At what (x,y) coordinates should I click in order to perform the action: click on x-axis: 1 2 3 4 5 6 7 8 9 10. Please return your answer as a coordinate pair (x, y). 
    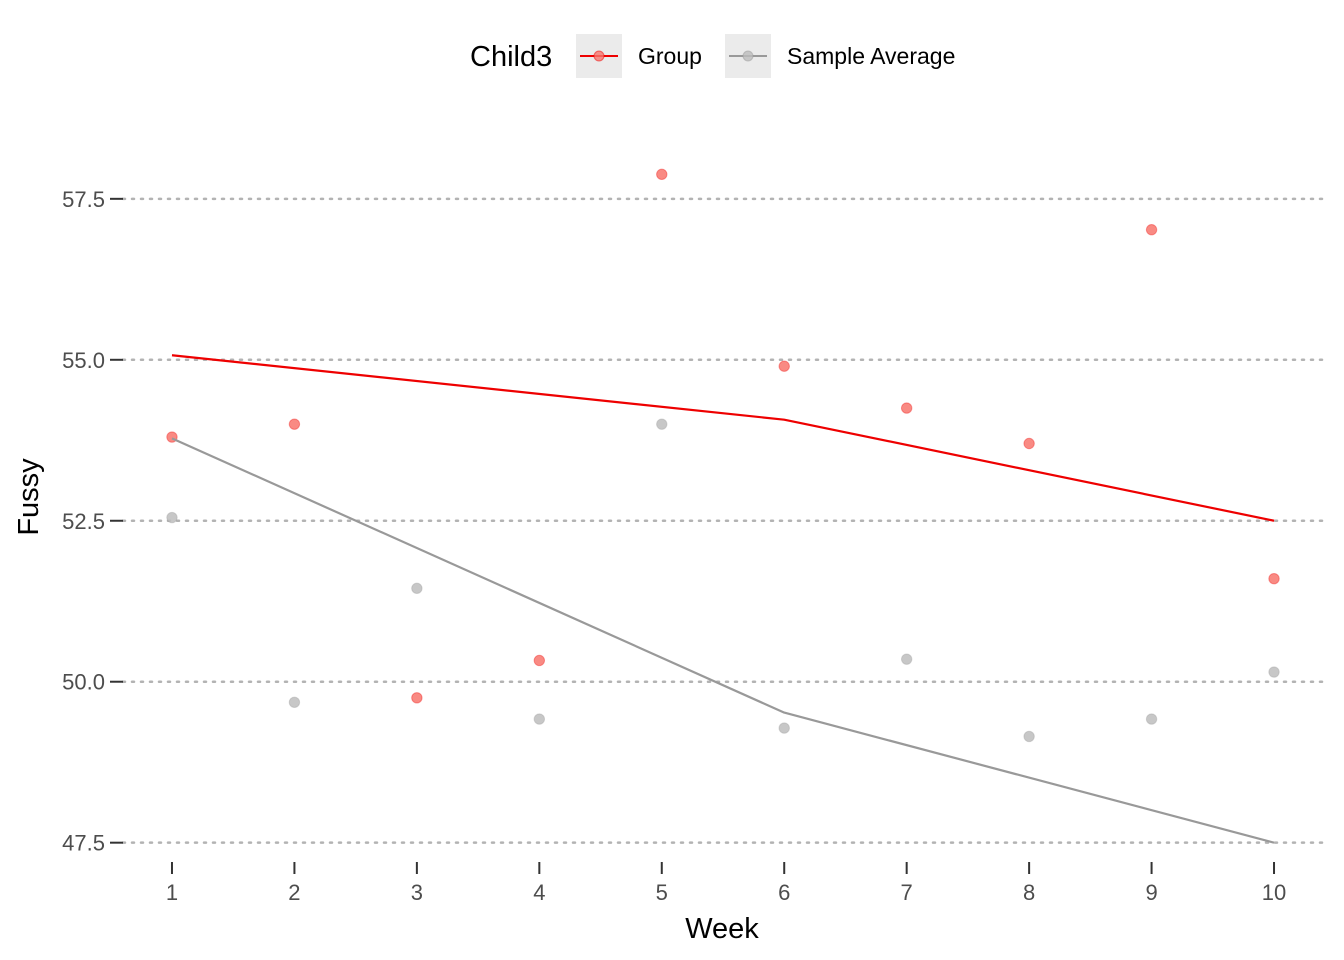
    Looking at the image, I should click on (726, 883).